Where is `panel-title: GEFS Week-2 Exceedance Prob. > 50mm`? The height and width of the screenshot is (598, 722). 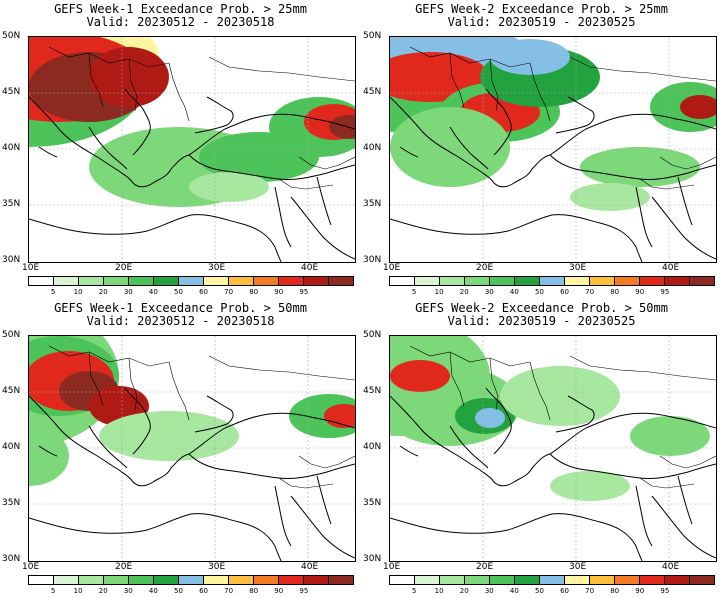
panel-title: GEFS Week-2 Exceedance Prob. > 50mm is located at coordinates (541, 308).